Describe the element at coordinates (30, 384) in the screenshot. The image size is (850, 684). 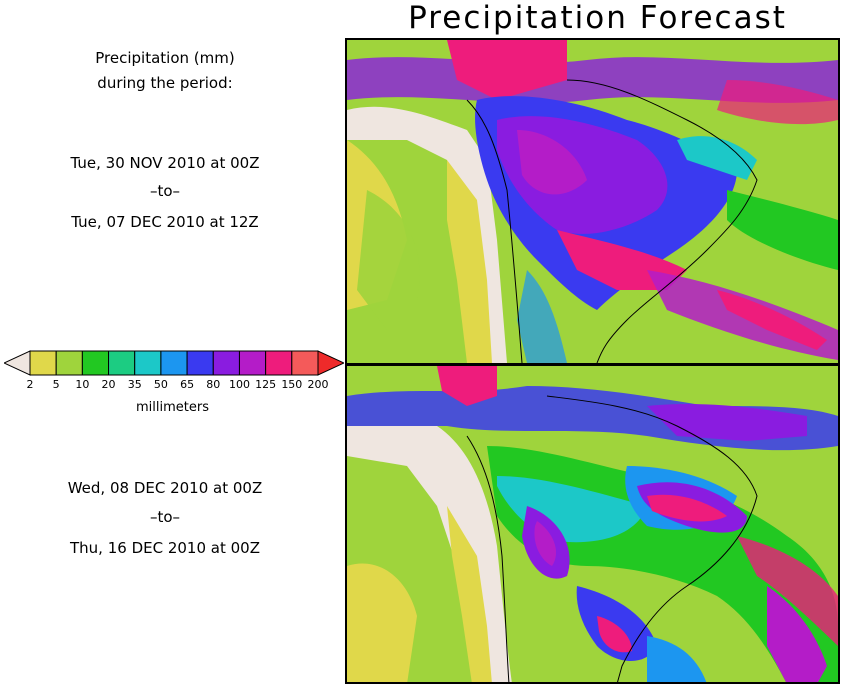
I see `colorbar-tick-label: 2` at that location.